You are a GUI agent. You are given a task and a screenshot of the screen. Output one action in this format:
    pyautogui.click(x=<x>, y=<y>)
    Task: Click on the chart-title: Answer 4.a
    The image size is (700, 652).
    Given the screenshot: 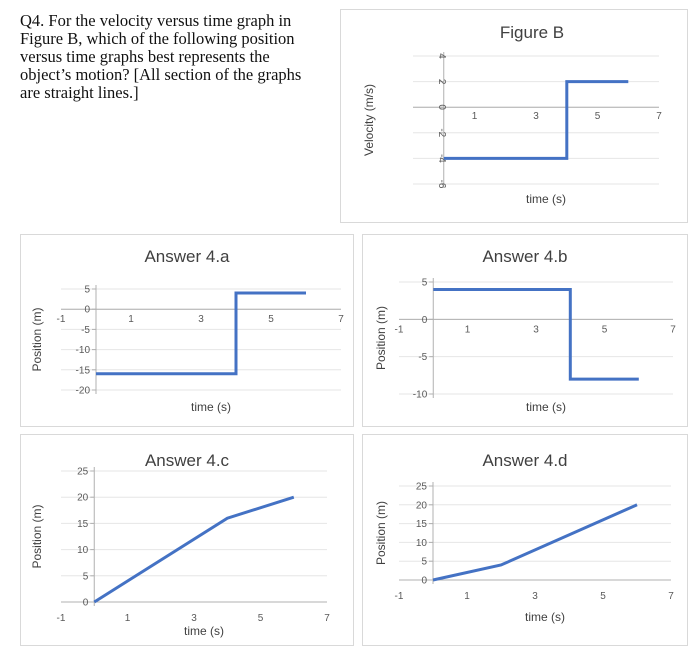 What is the action you would take?
    pyautogui.click(x=187, y=256)
    